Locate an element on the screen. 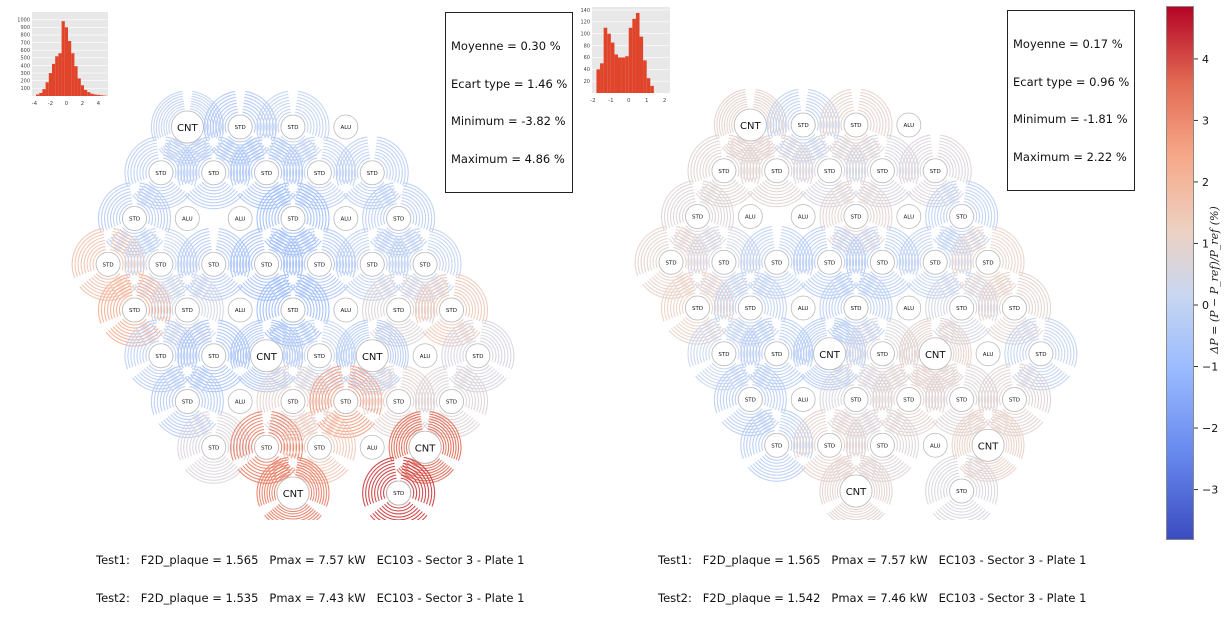  plate-arc is located at coordinates (398, 516).